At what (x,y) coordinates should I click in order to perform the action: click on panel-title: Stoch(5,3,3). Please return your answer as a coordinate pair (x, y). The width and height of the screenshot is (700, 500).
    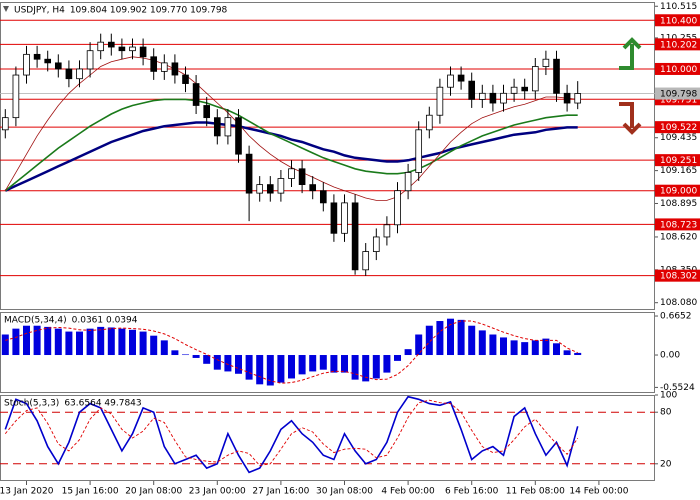
    Looking at the image, I should click on (31, 404).